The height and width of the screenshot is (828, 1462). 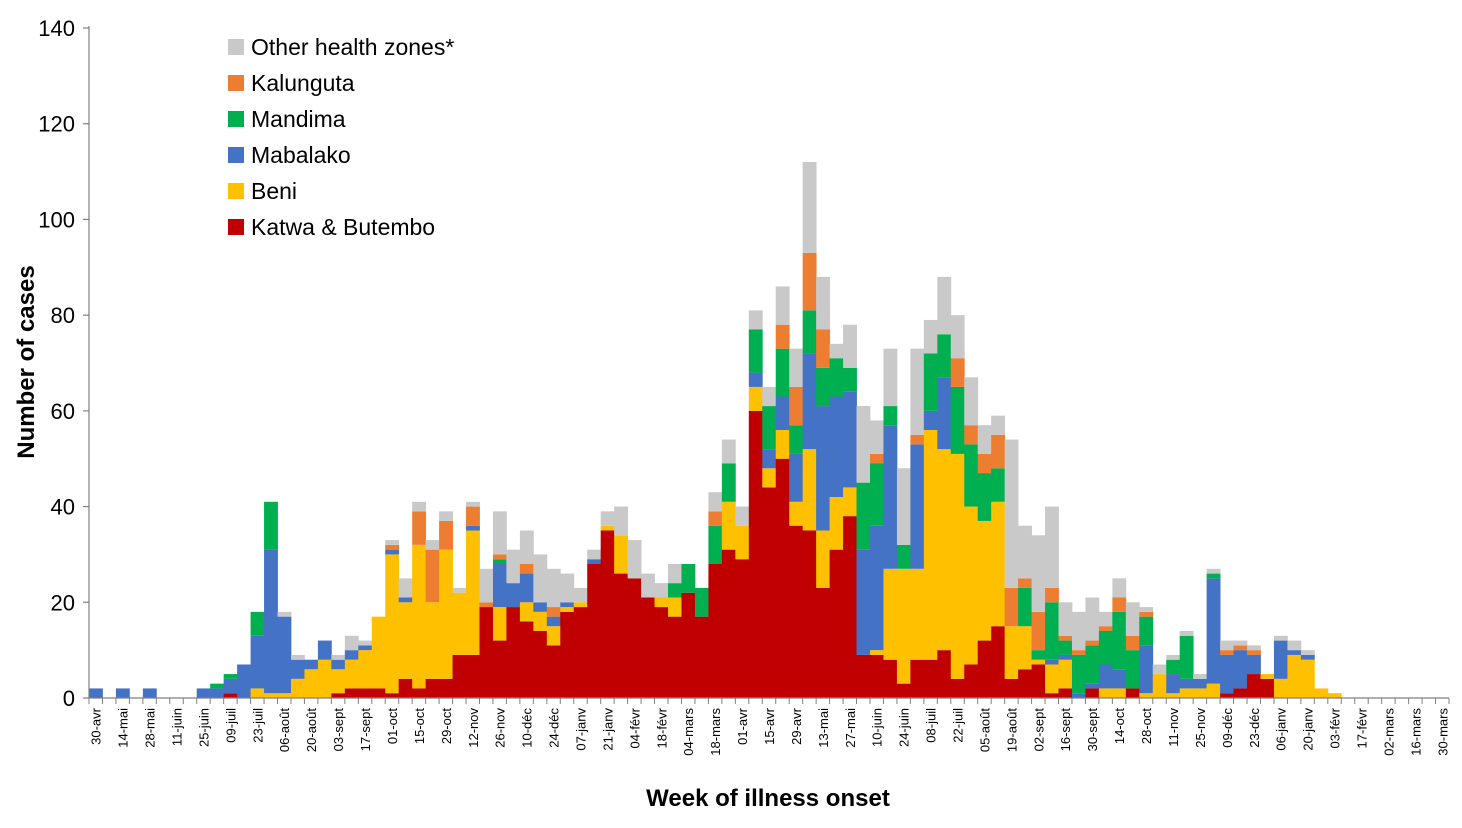 I want to click on x-tick-label: 04-mars, so click(x=688, y=732).